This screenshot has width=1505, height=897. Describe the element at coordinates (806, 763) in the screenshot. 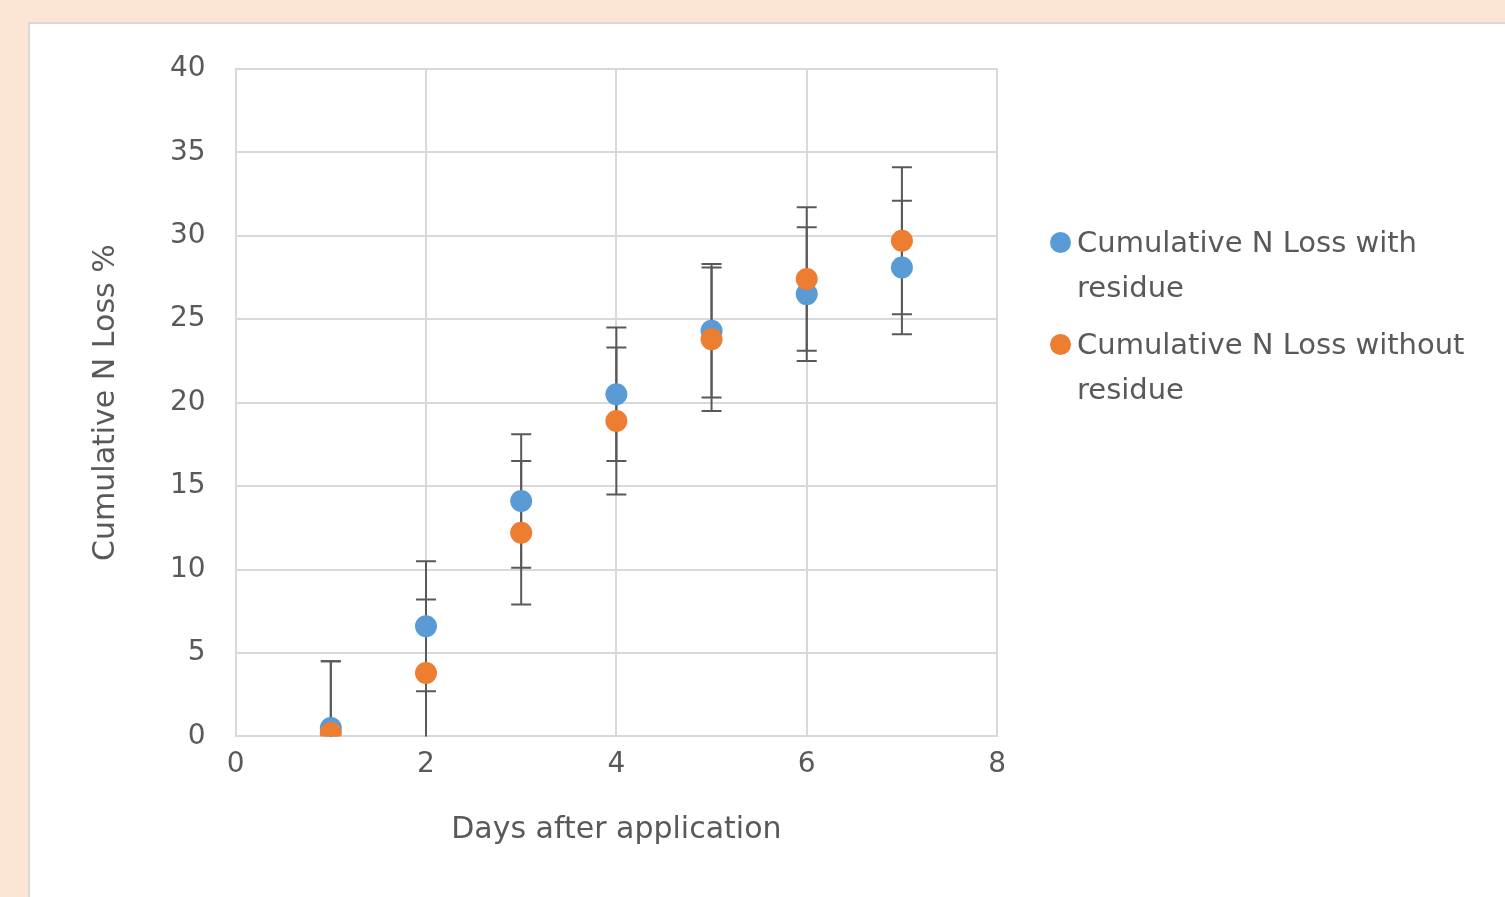

I see `x-tick-label: 6` at that location.